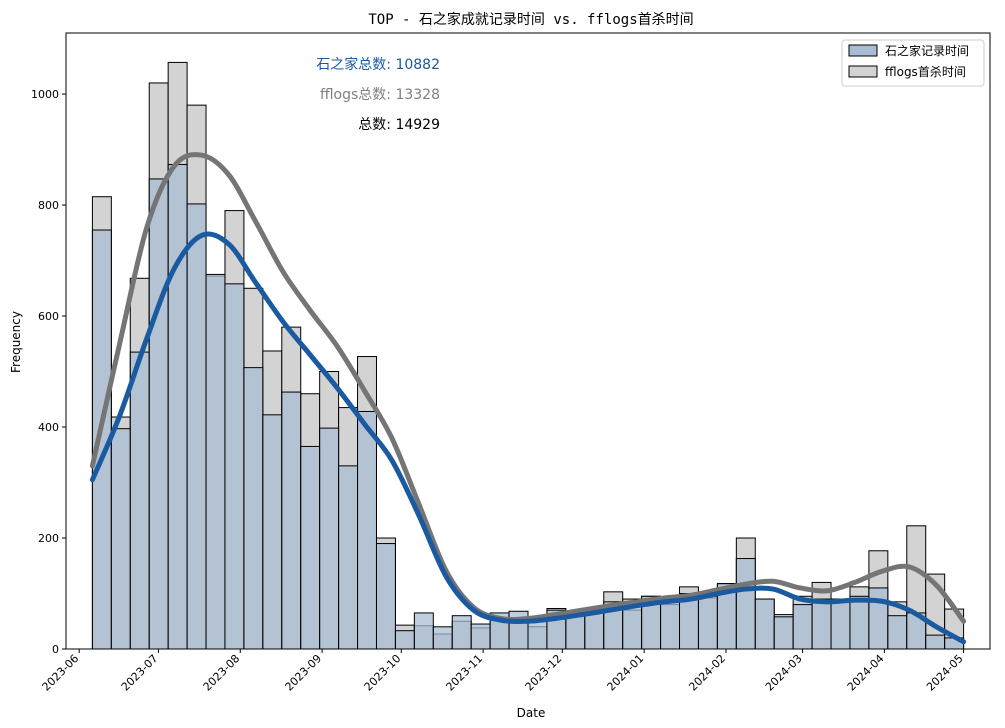  What do you see at coordinates (866, 673) in the screenshot?
I see `x-tick-label: 2024-04` at bounding box center [866, 673].